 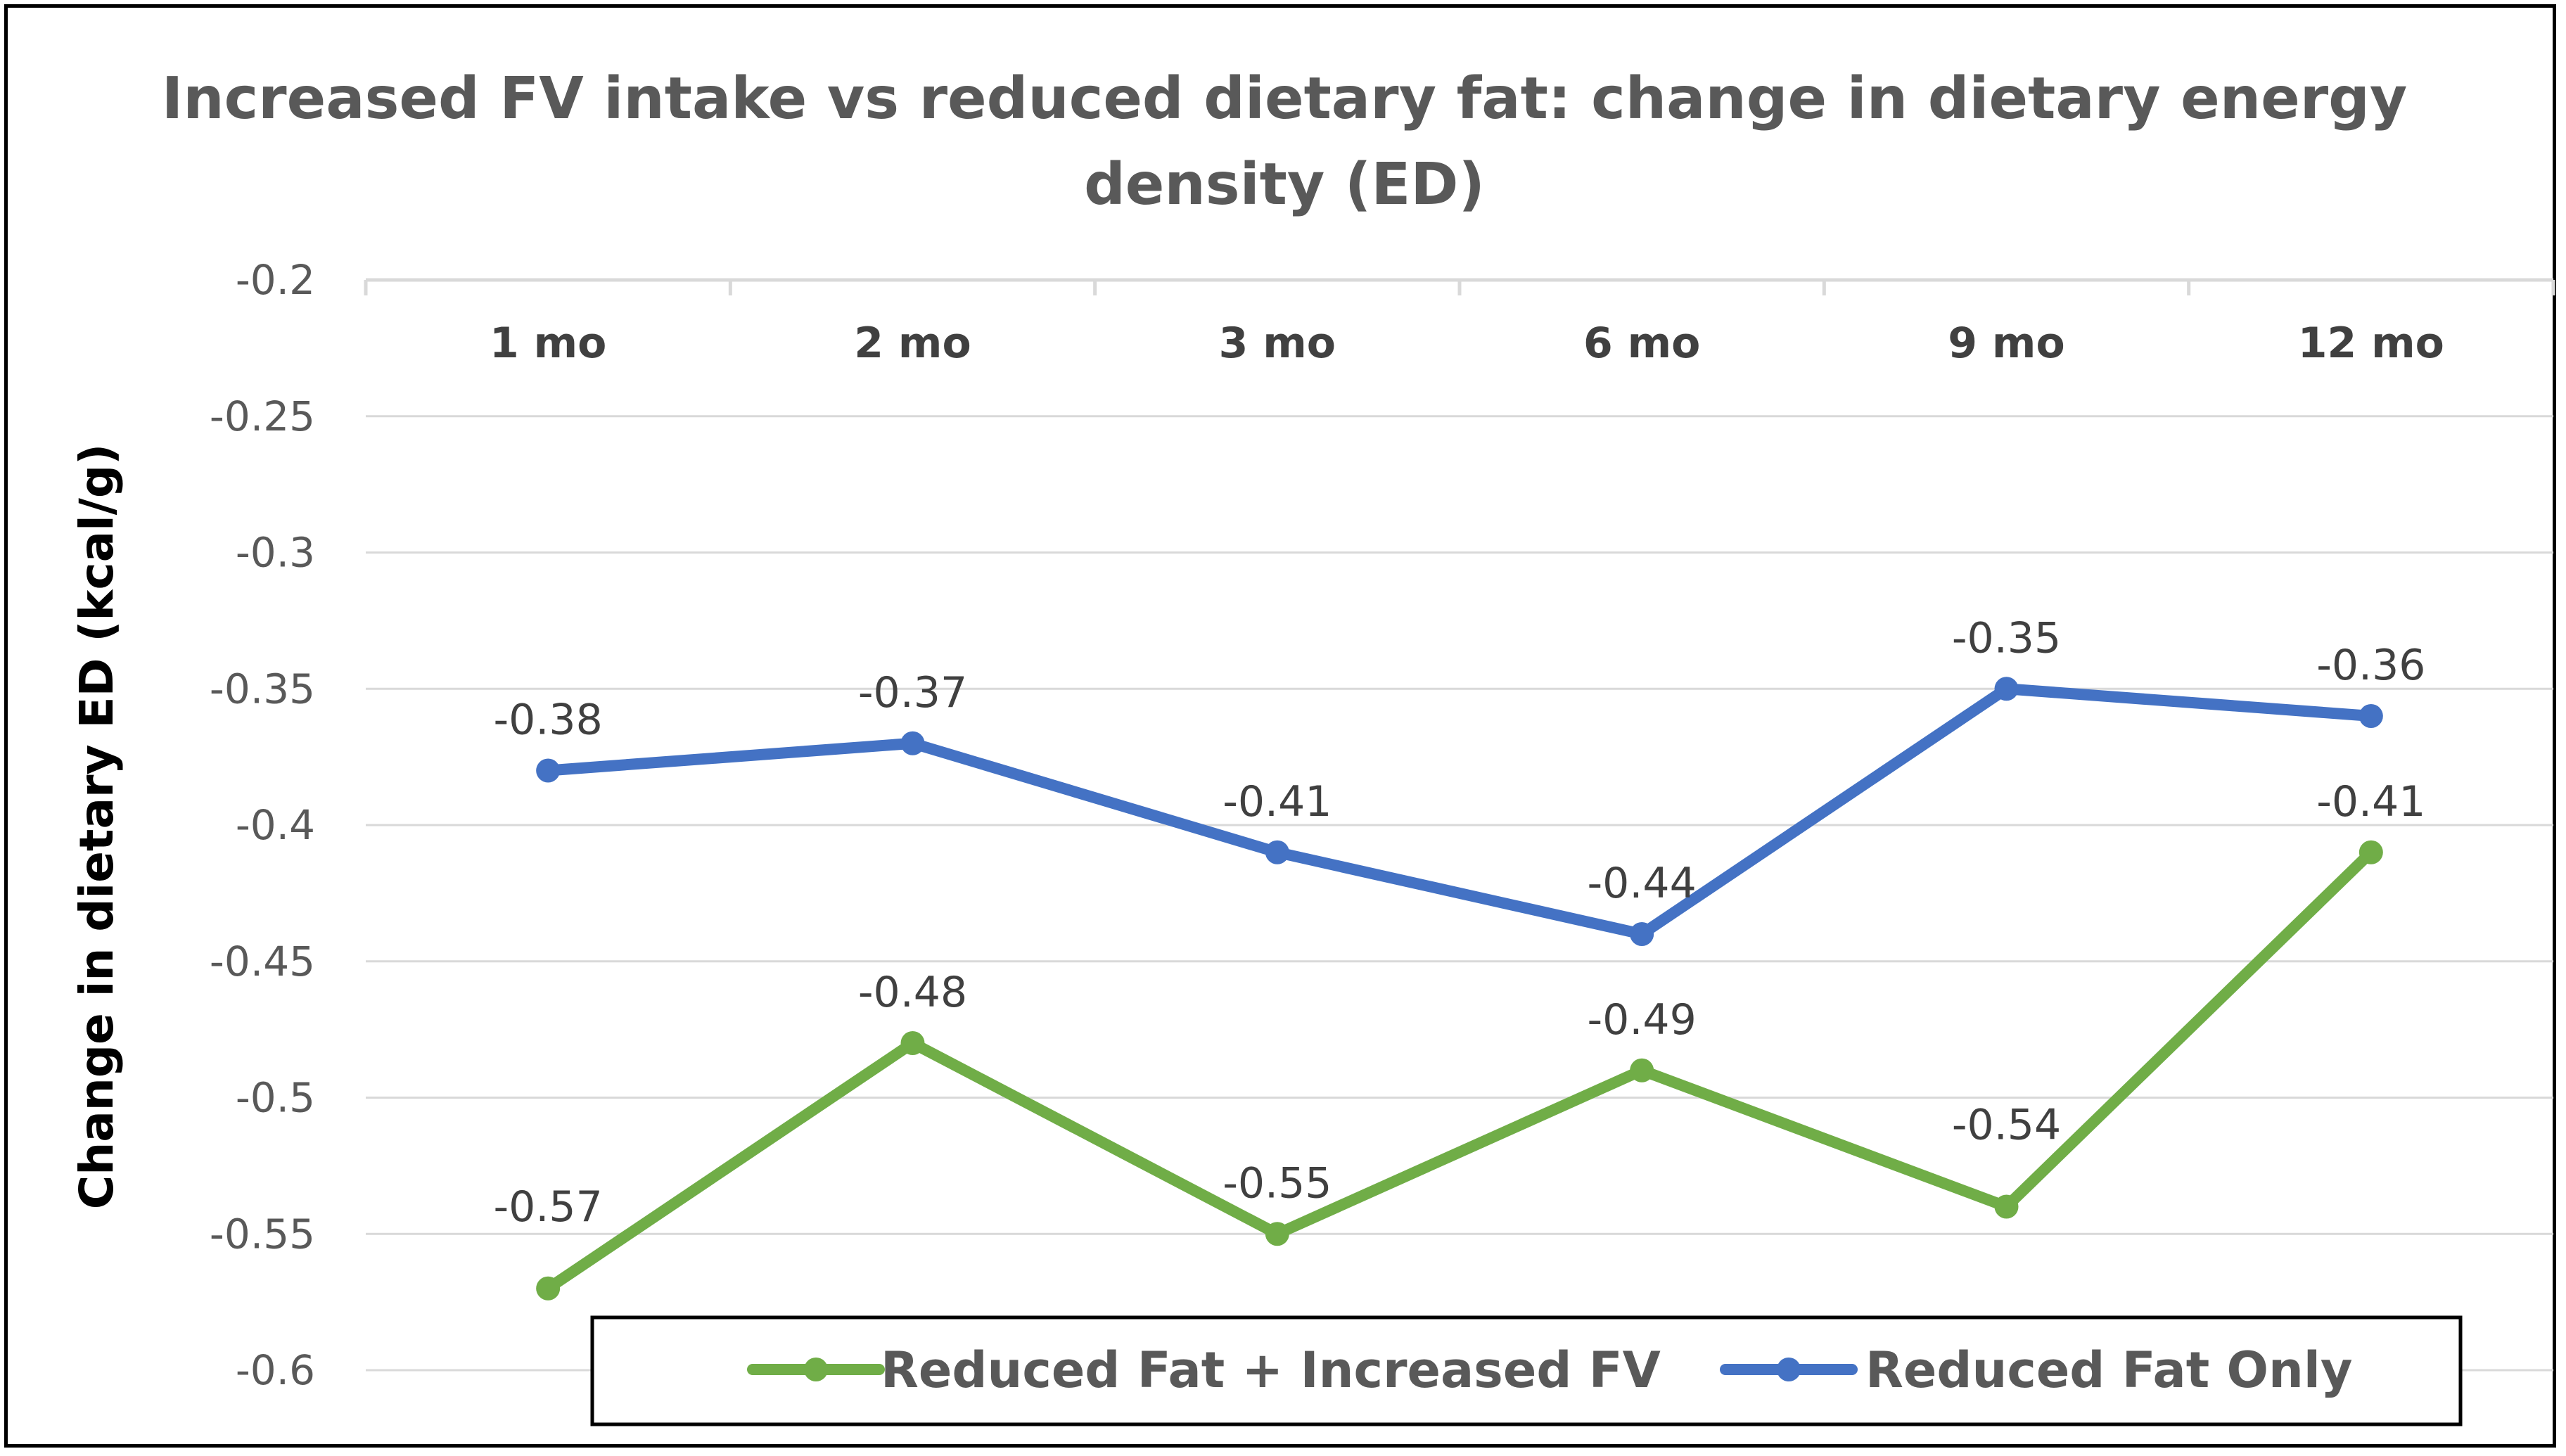 I want to click on data-label: -0.44, so click(x=1642, y=883).